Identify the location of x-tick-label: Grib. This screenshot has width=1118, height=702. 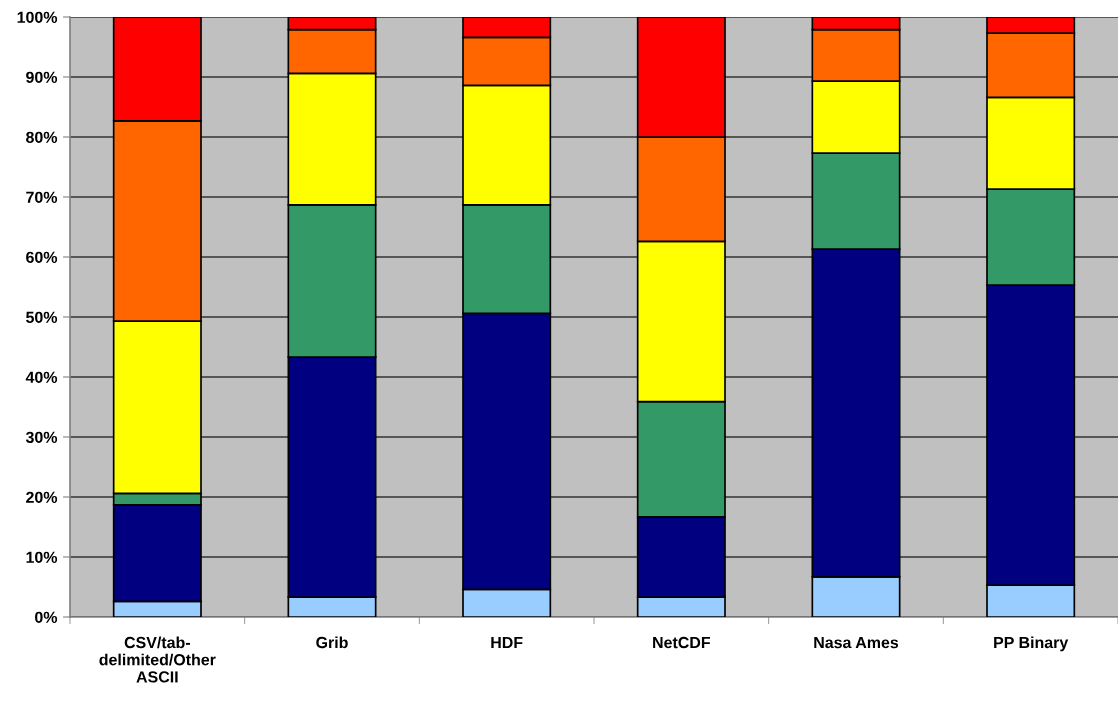
(332, 642).